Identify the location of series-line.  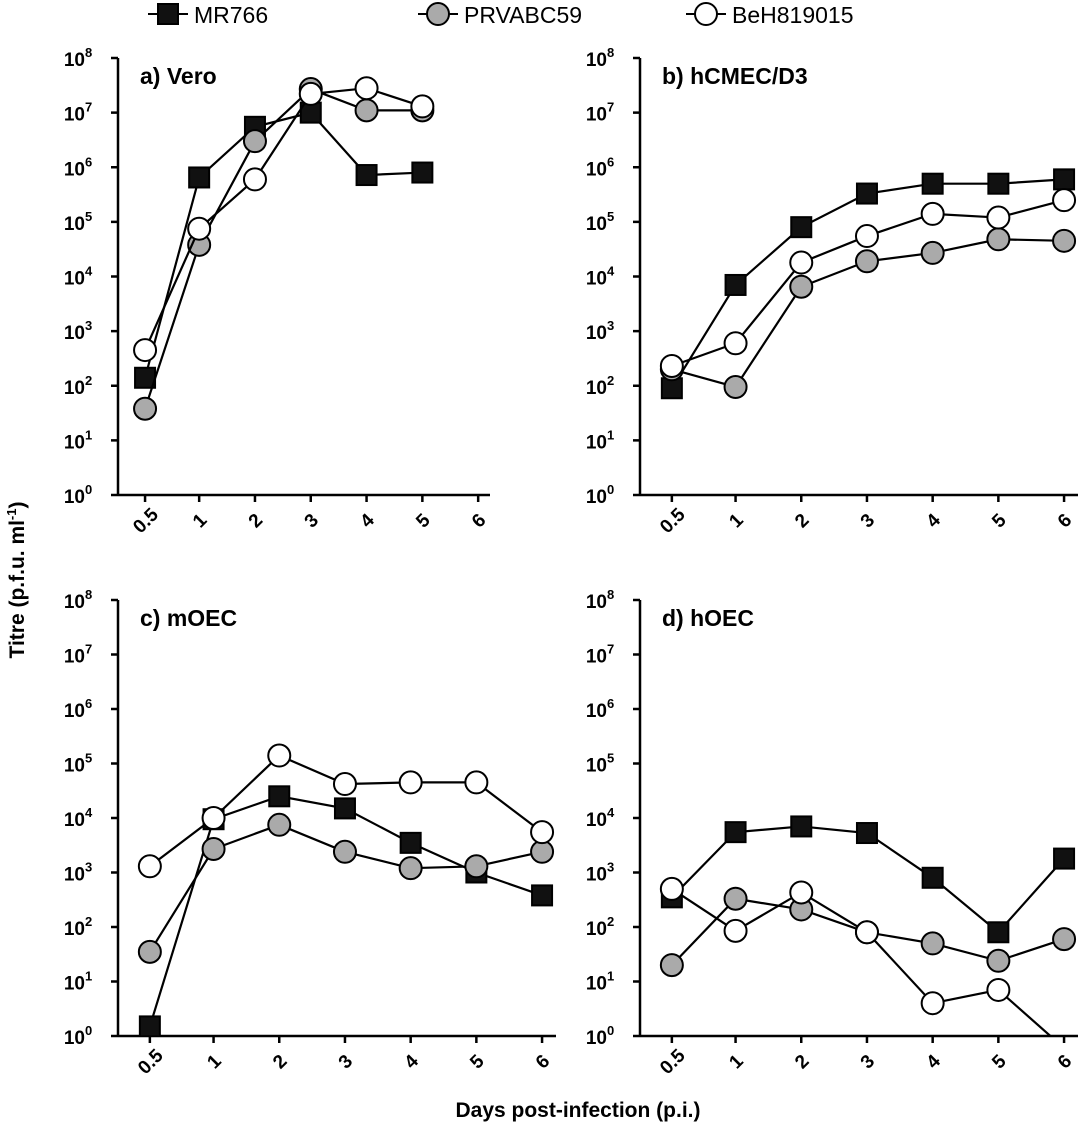
(283, 245).